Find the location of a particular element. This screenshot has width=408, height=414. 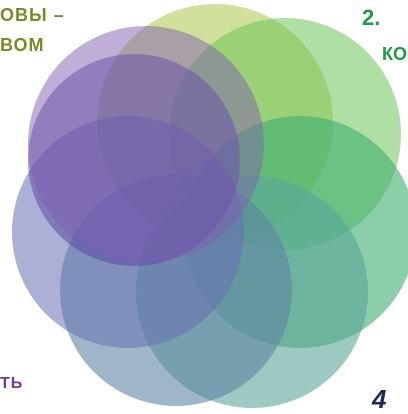

label-top-left-line1: ОВЫ – is located at coordinates (32, 15).